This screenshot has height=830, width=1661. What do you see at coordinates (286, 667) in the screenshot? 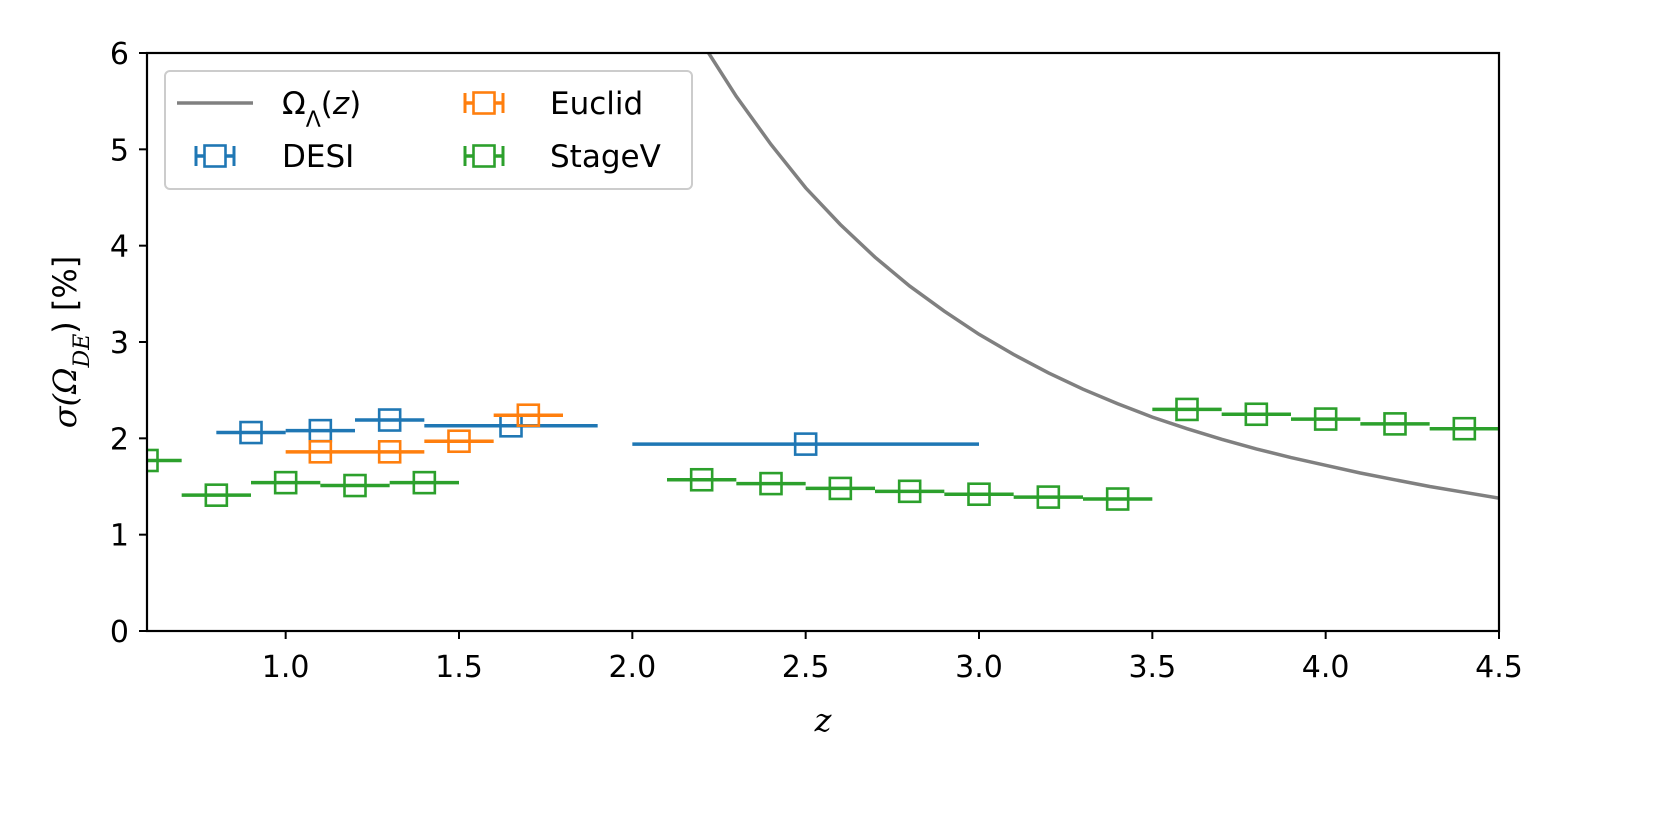
I see `x-tick-label: 1.0` at bounding box center [286, 667].